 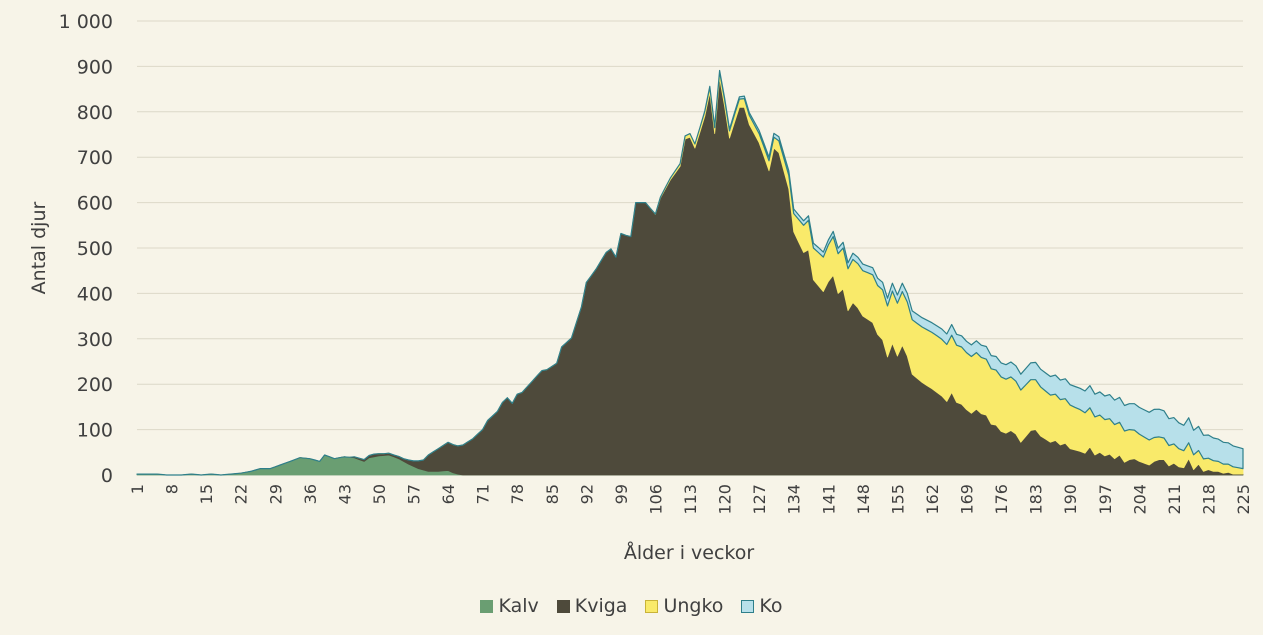 I want to click on x-tick-label: 85, so click(x=552, y=494).